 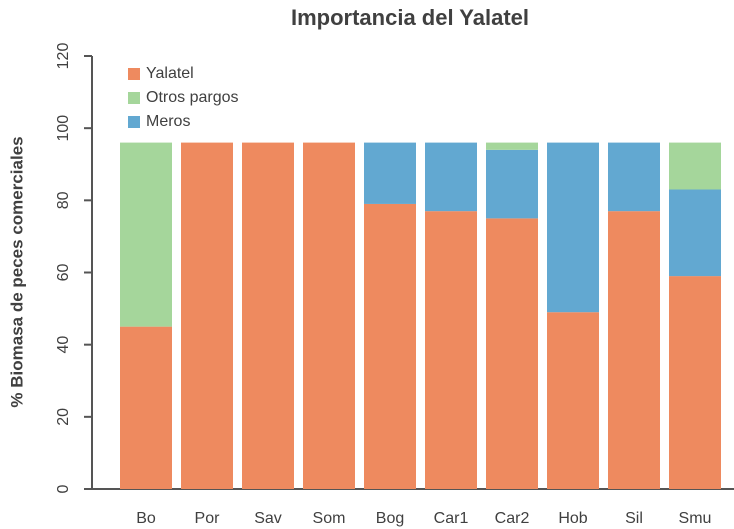 I want to click on y-tick-label: 0, so click(x=63, y=488).